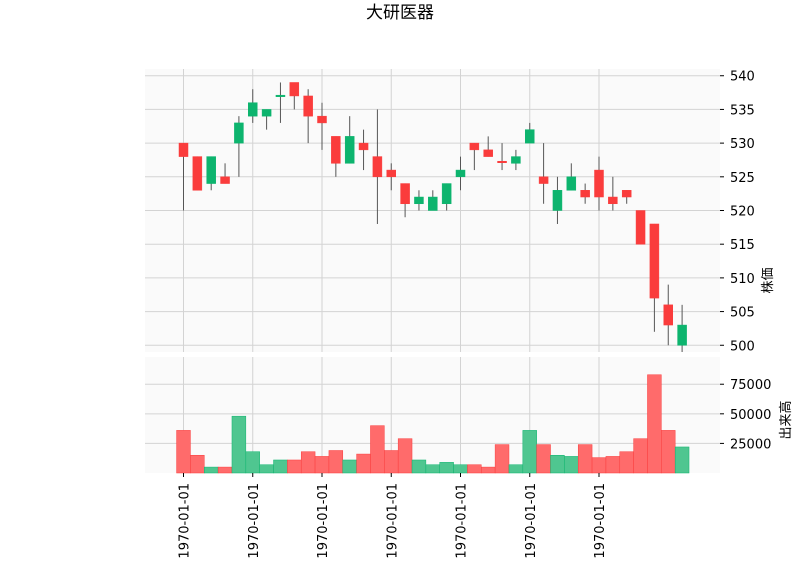 Image resolution: width=800 pixels, height=575 pixels. What do you see at coordinates (768, 280) in the screenshot?
I see `price-axis-label: 株価` at bounding box center [768, 280].